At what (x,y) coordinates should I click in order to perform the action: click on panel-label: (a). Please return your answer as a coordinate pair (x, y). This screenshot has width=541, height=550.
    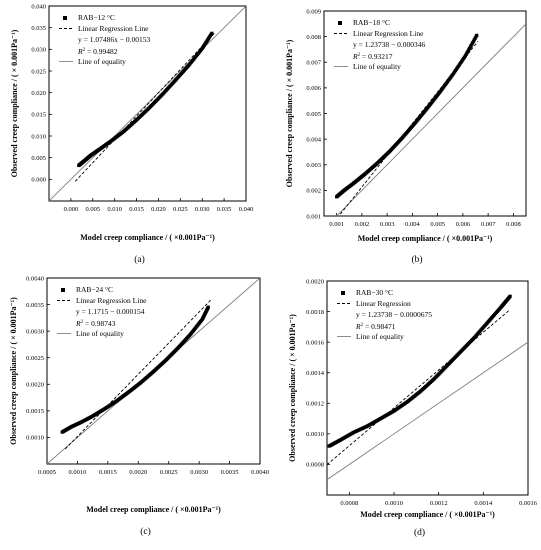
    Looking at the image, I should click on (139, 259).